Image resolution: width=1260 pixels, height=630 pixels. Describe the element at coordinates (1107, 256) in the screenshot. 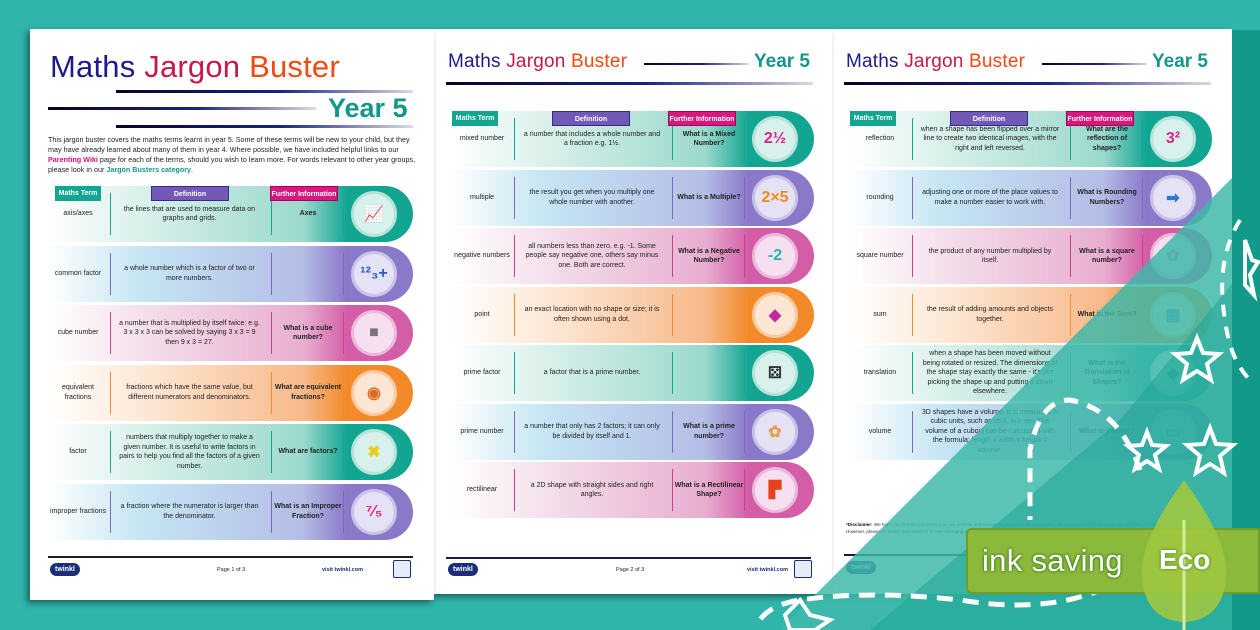

I see `further-info-link: What is a square number?` at that location.